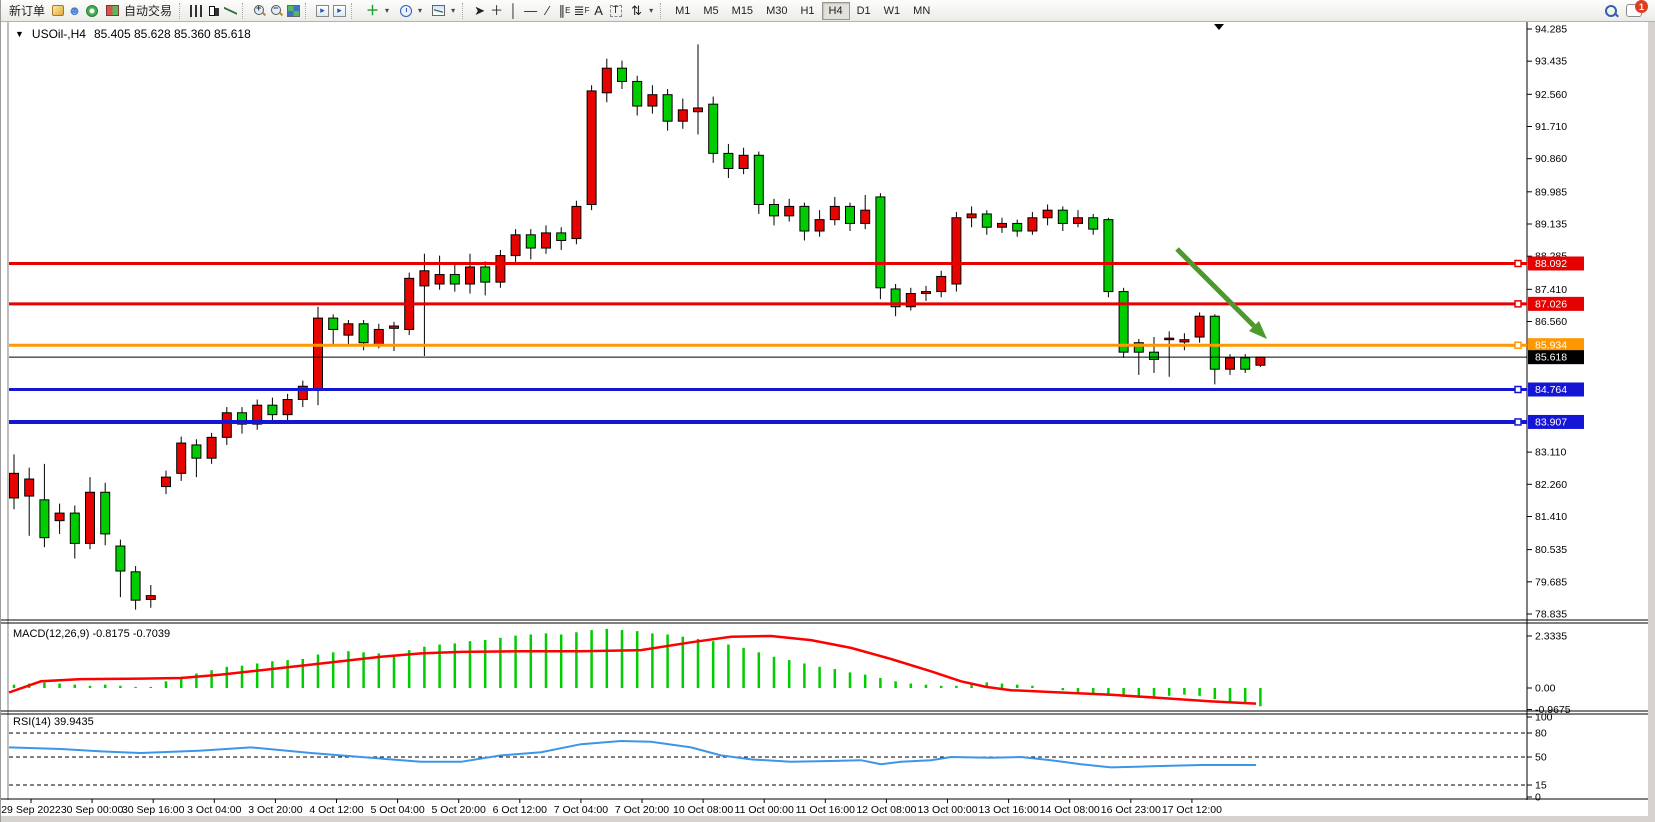 The image size is (1655, 822). Describe the element at coordinates (1551, 422) in the screenshot. I see `svg-text: 83.907` at that location.